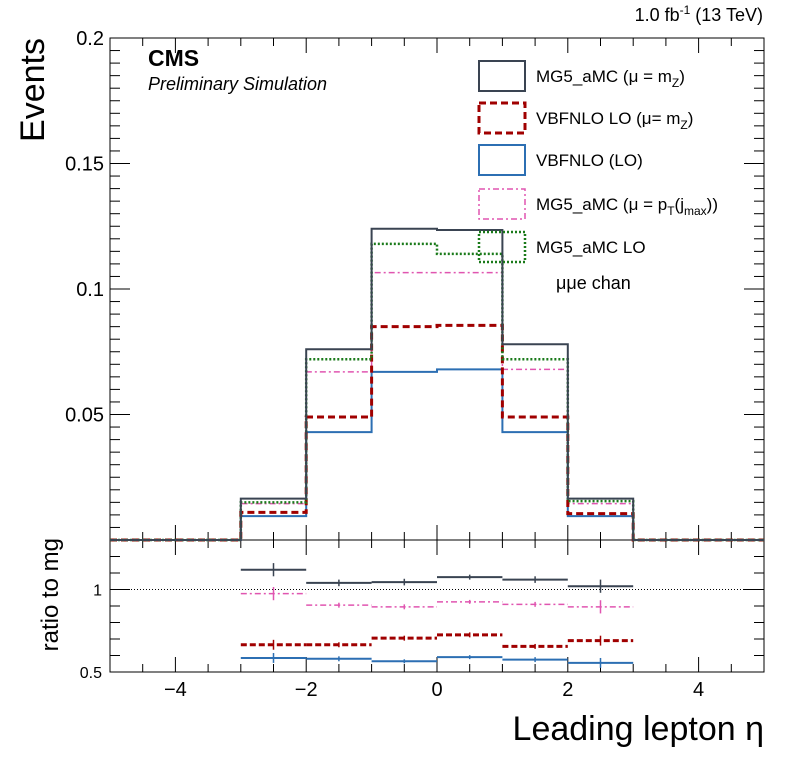 The width and height of the screenshot is (796, 772). I want to click on y-tick-label: 0.15, so click(84, 165).